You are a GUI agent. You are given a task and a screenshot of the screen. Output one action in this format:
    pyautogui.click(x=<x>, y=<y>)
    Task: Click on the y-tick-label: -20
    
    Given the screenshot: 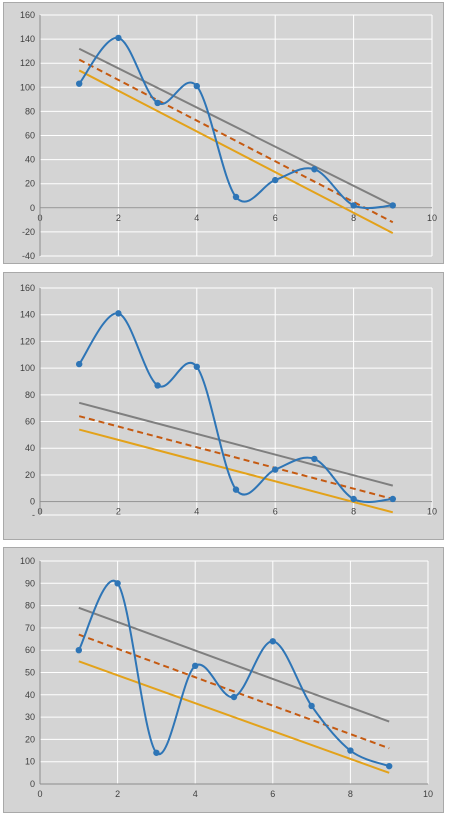 What is the action you would take?
    pyautogui.click(x=28, y=232)
    